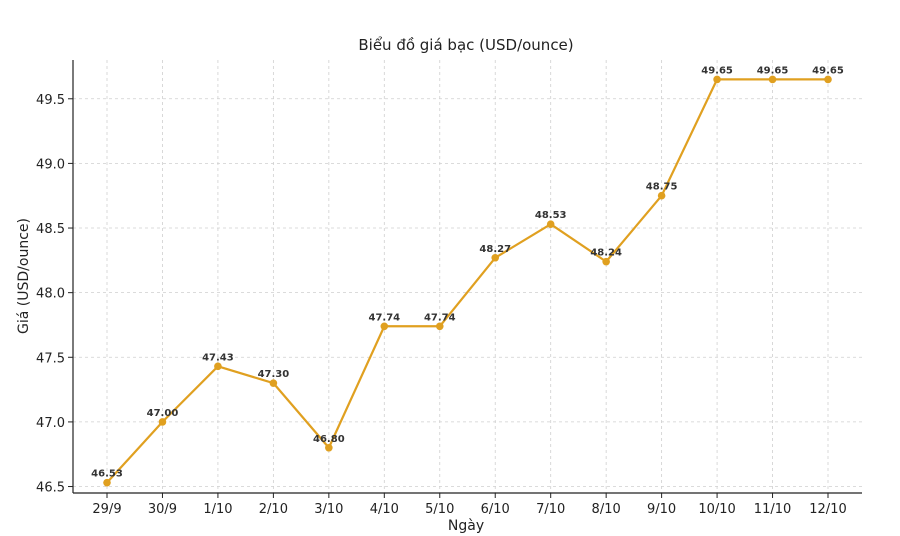 This screenshot has width=900, height=536. Describe the element at coordinates (439, 509) in the screenshot. I see `x-tick-label: 5/10` at that location.